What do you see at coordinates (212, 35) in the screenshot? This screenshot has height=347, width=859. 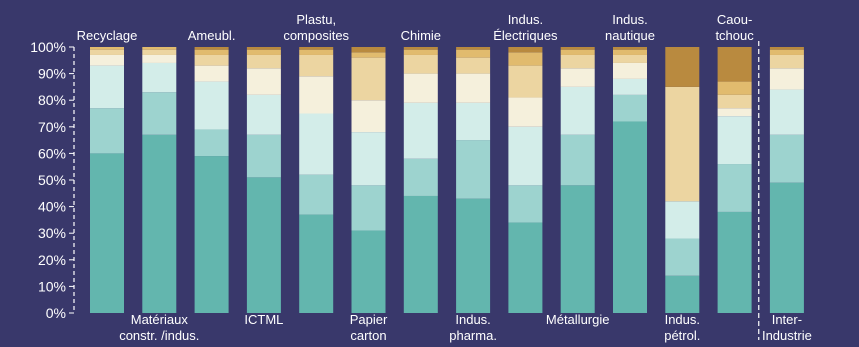 I see `category-label: Ameubl.` at bounding box center [212, 35].